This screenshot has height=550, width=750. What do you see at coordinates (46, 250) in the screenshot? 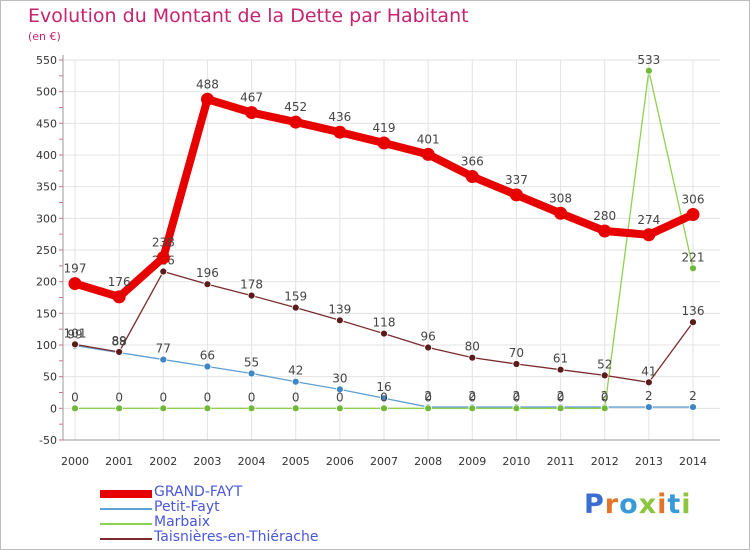
I see `y-tick-label: 250` at bounding box center [46, 250].